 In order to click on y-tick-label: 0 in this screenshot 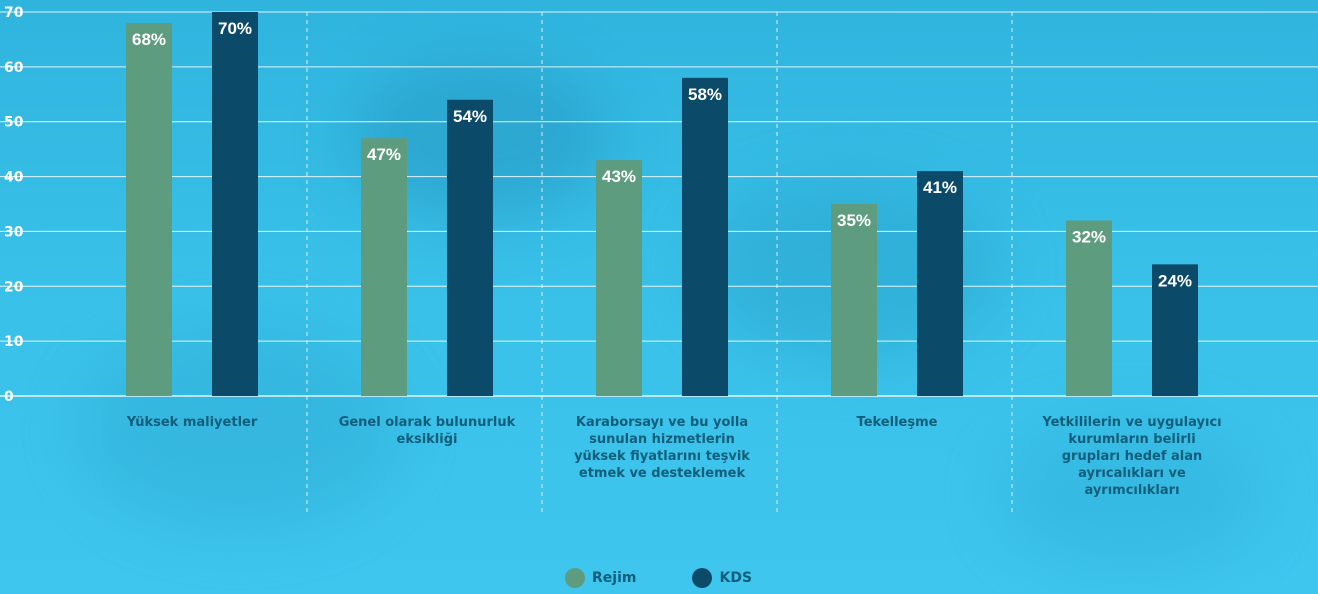, I will do `click(9, 397)`.